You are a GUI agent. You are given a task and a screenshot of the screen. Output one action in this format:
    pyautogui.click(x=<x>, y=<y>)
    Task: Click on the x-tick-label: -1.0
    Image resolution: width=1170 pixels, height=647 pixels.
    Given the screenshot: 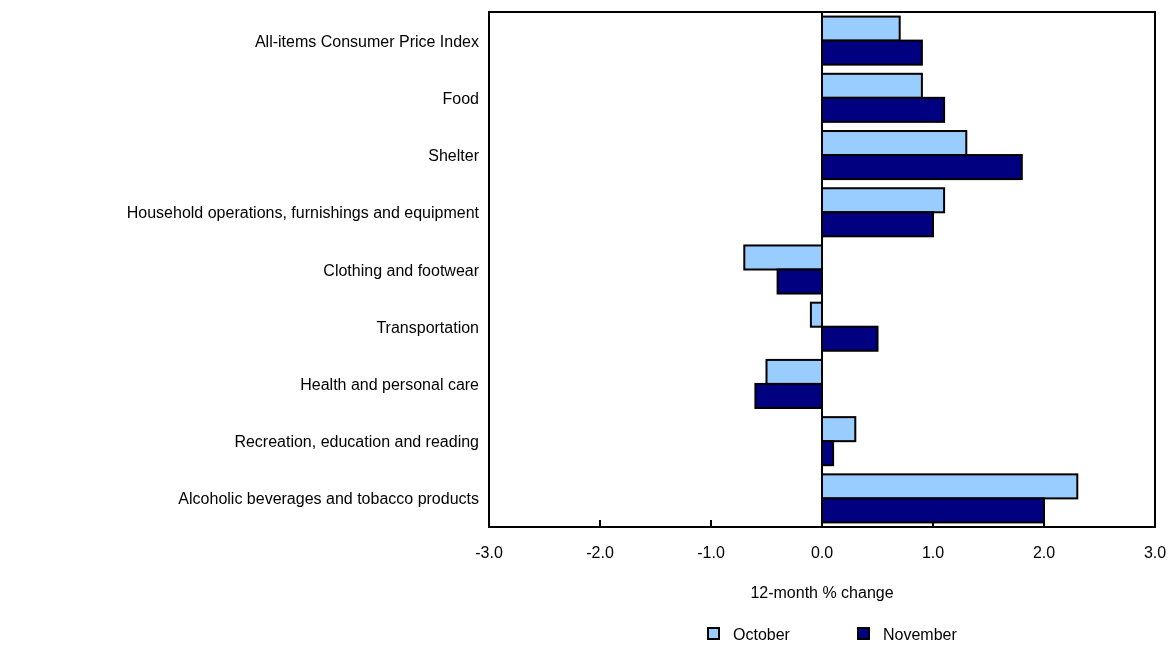 What is the action you would take?
    pyautogui.click(x=711, y=552)
    